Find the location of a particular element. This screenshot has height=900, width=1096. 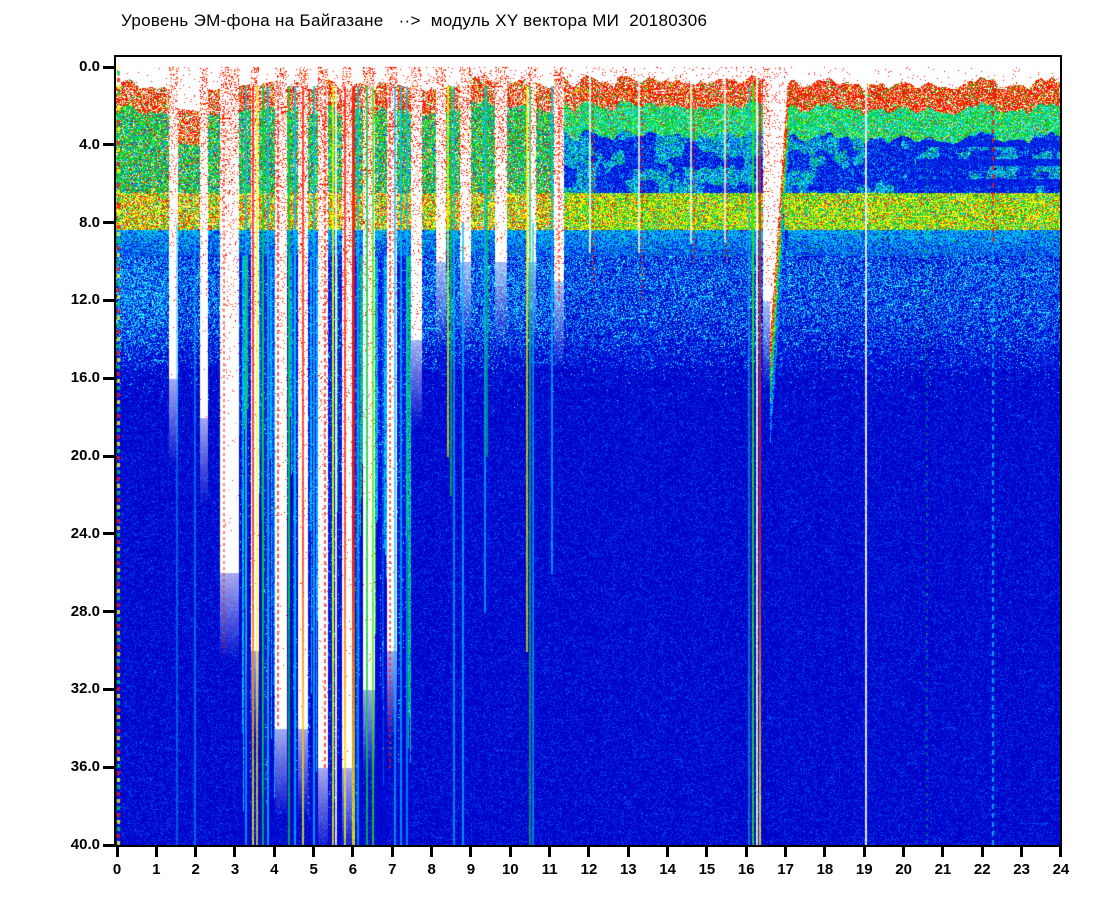

x-tick-label: 13 is located at coordinates (628, 869).